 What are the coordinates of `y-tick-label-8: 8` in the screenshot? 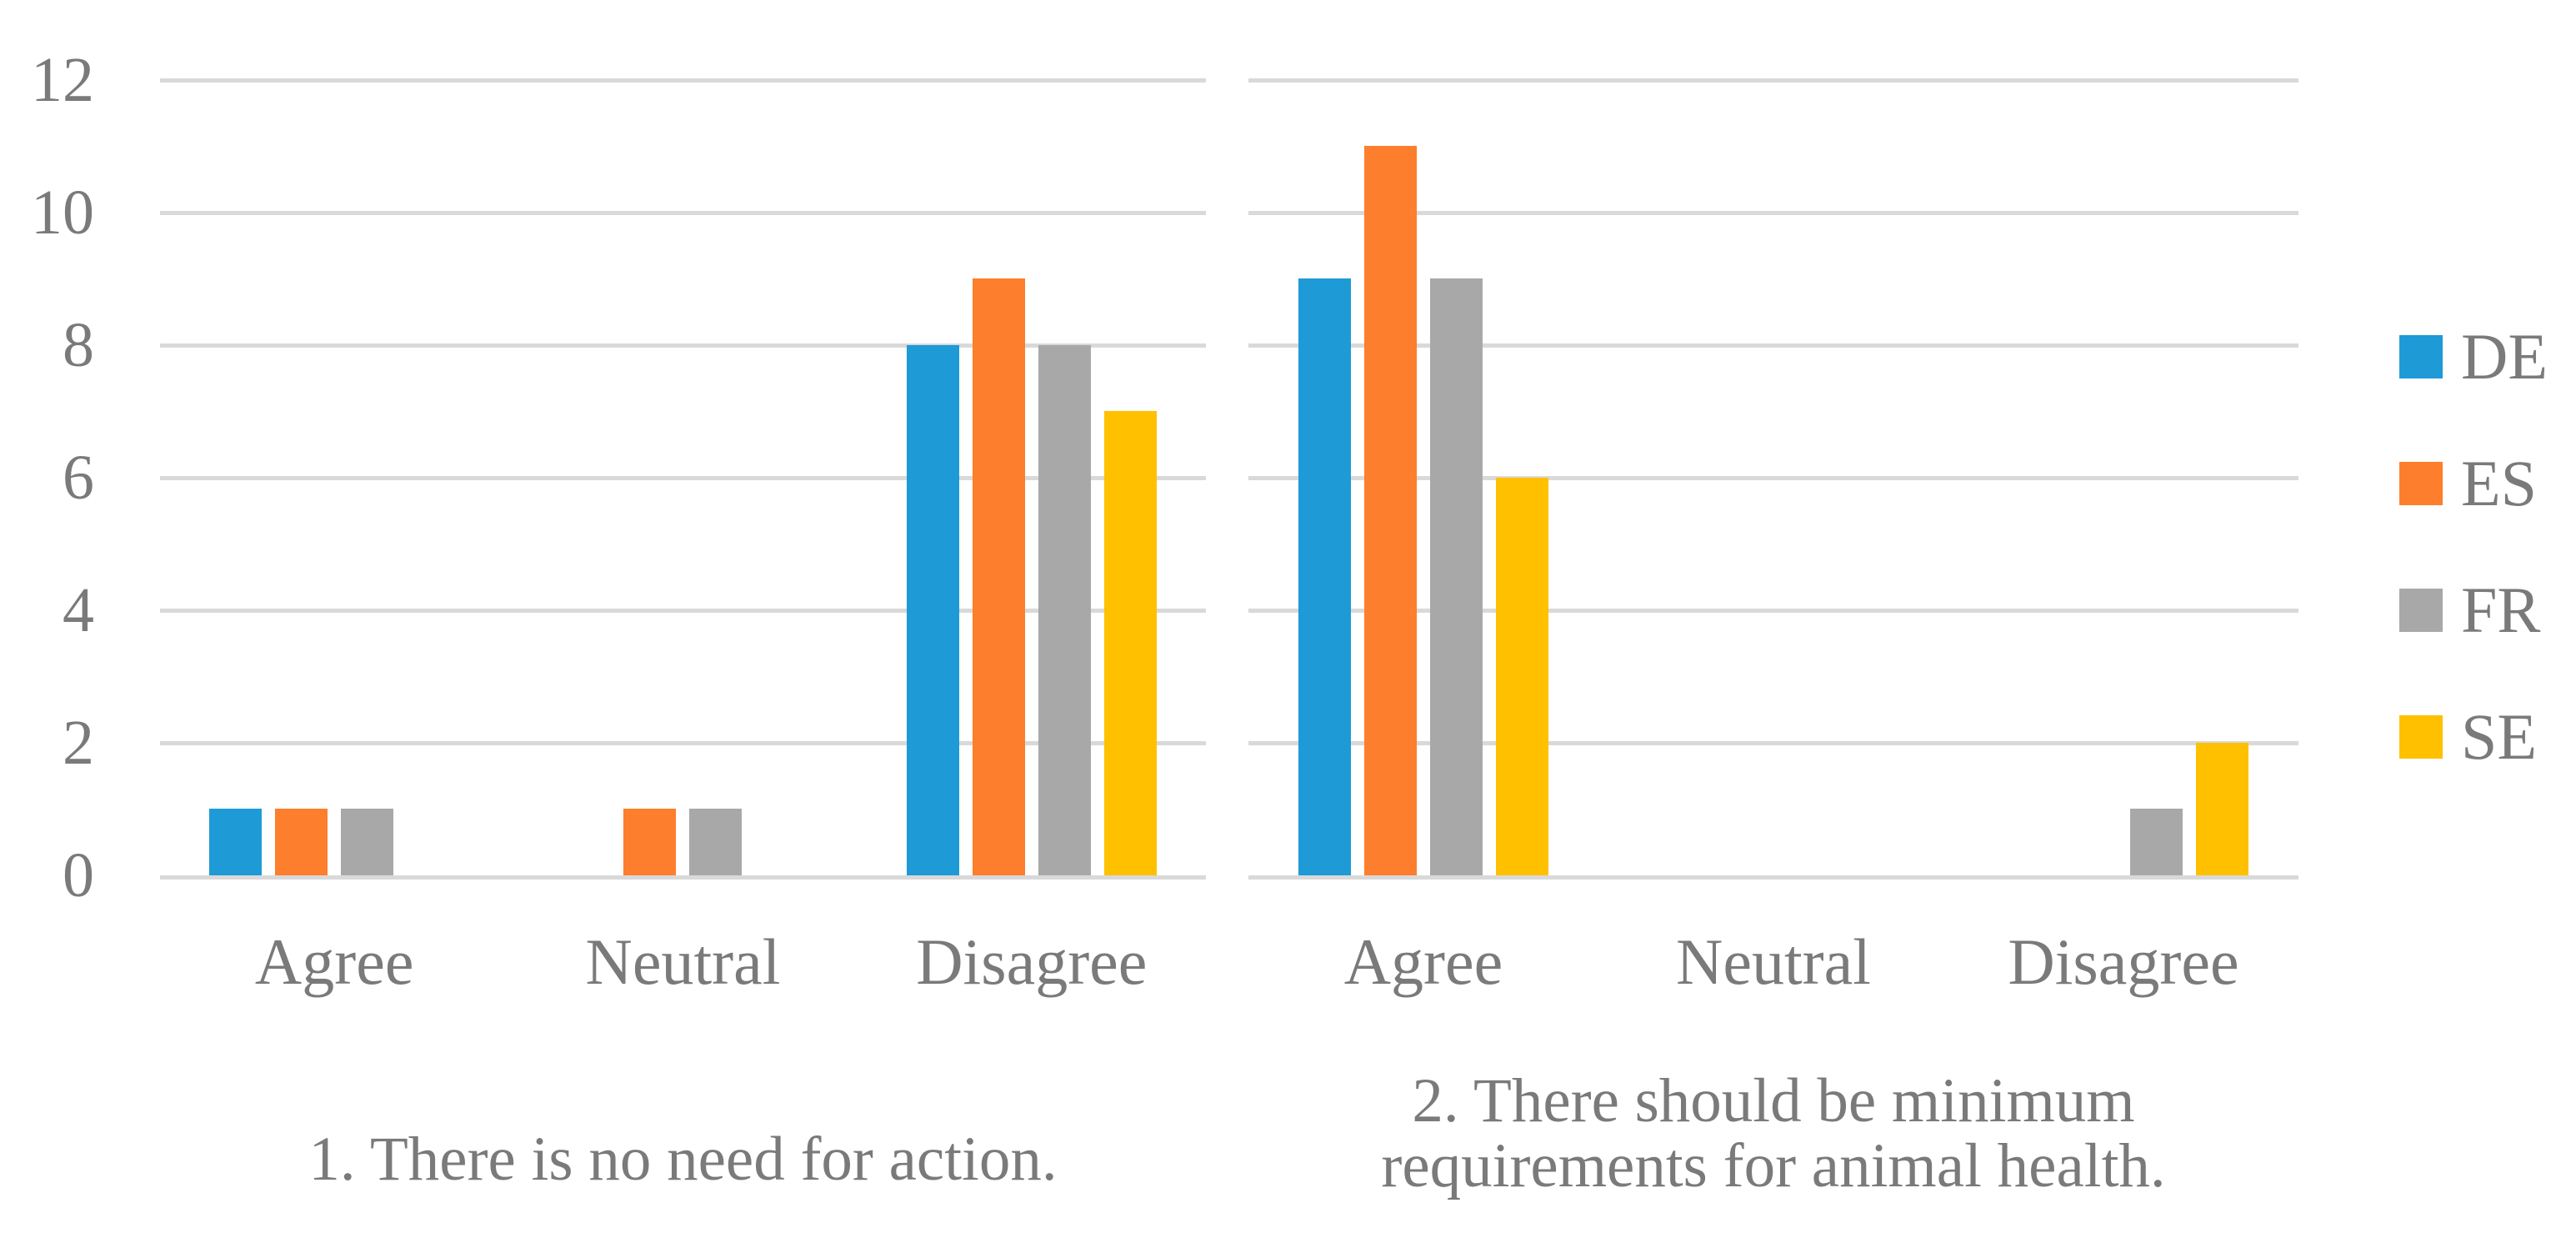 It's located at (79, 345).